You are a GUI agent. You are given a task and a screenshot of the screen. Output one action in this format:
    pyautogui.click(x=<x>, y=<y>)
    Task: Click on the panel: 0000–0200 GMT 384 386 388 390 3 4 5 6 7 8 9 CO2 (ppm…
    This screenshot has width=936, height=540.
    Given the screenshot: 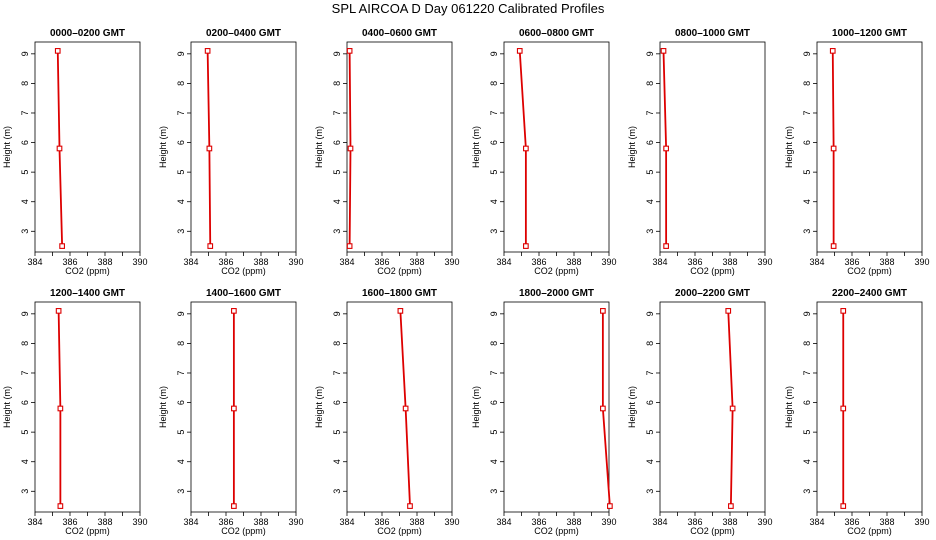 What is the action you would take?
    pyautogui.click(x=75, y=152)
    